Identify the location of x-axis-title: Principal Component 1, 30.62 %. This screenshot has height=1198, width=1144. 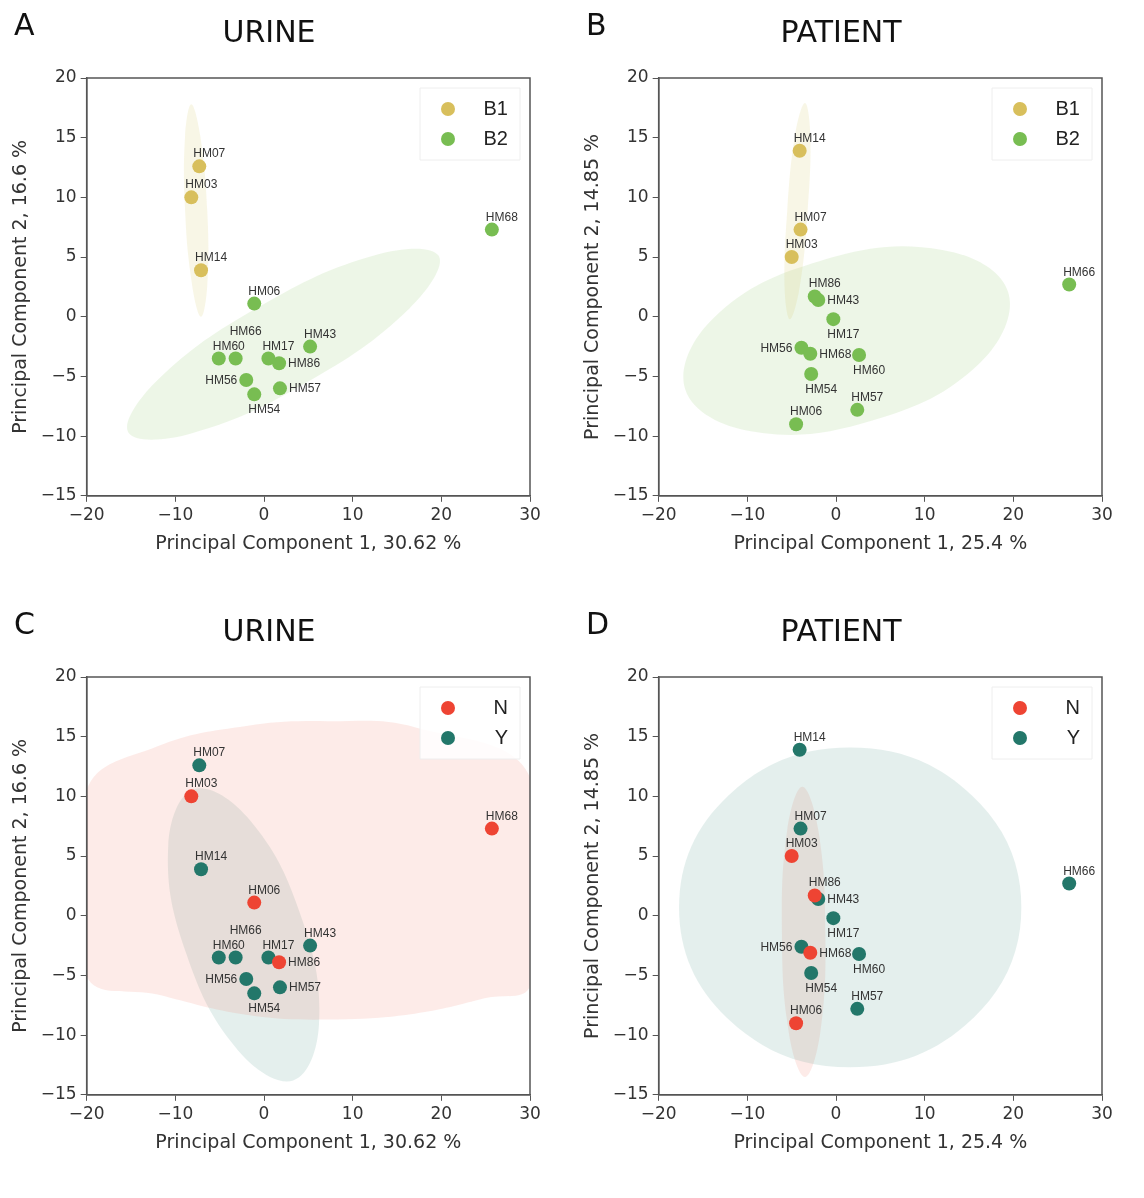
(308, 541).